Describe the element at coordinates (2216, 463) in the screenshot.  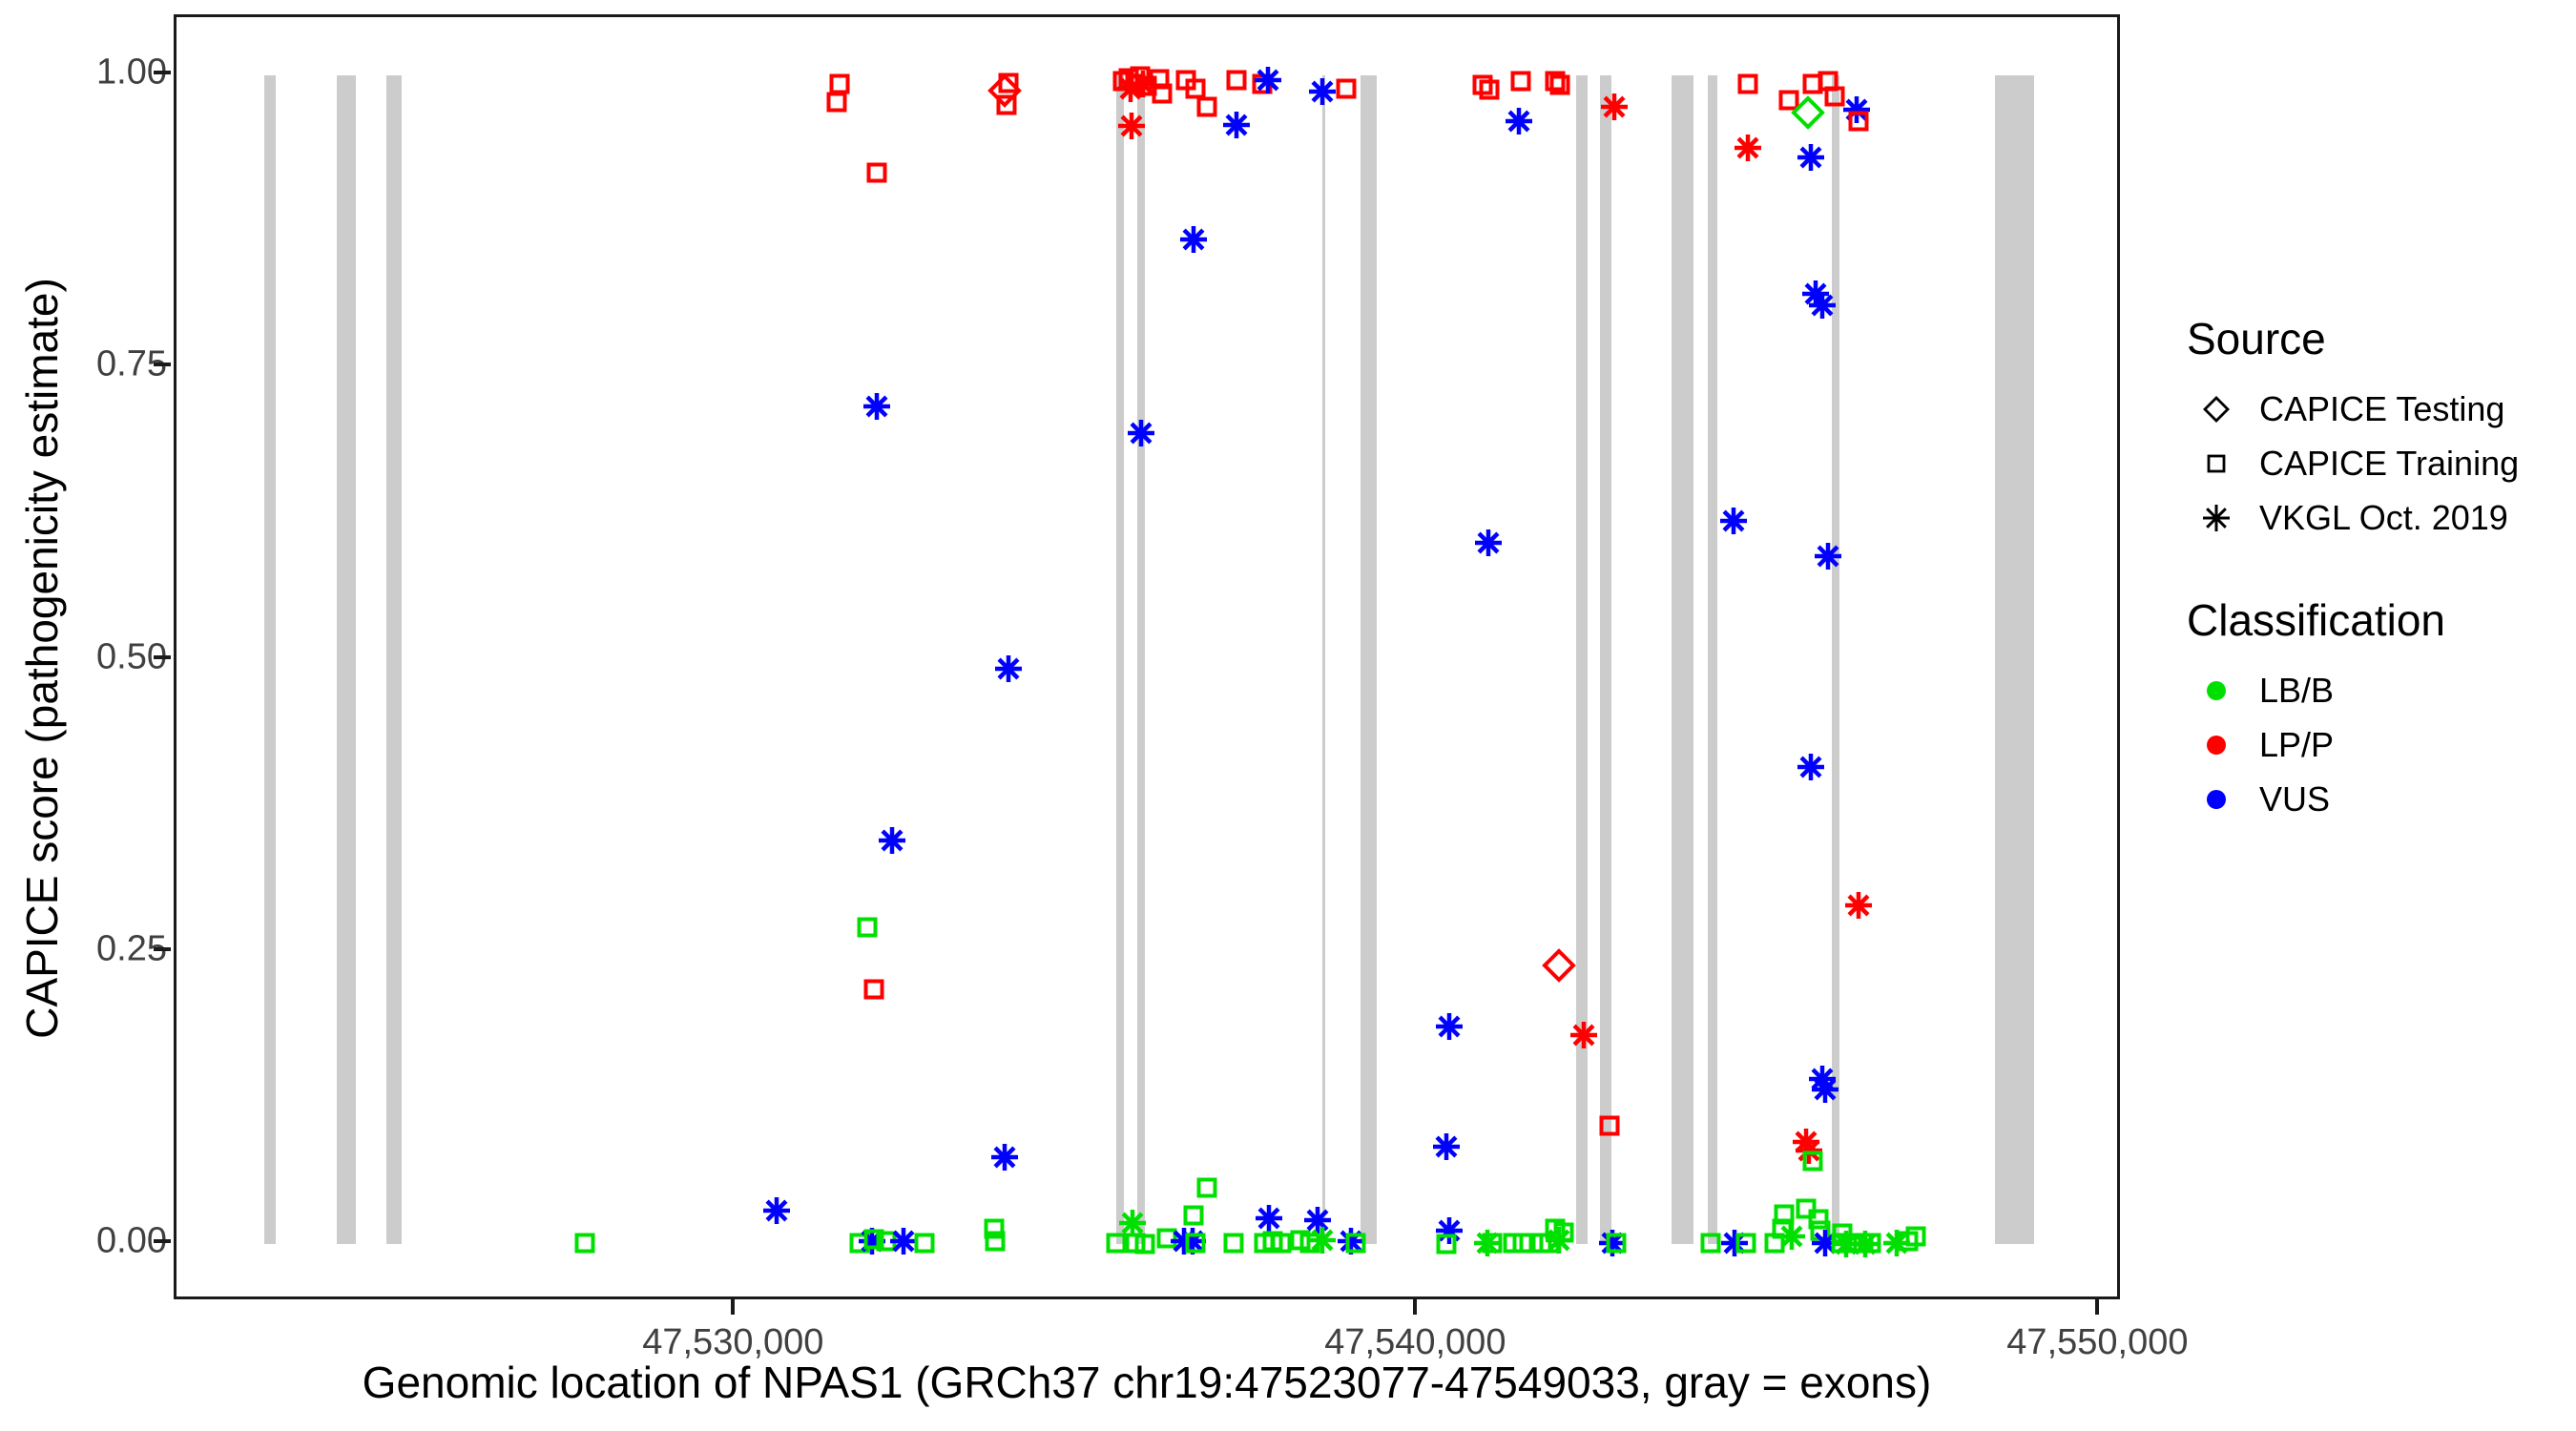
I see `square-icon` at that location.